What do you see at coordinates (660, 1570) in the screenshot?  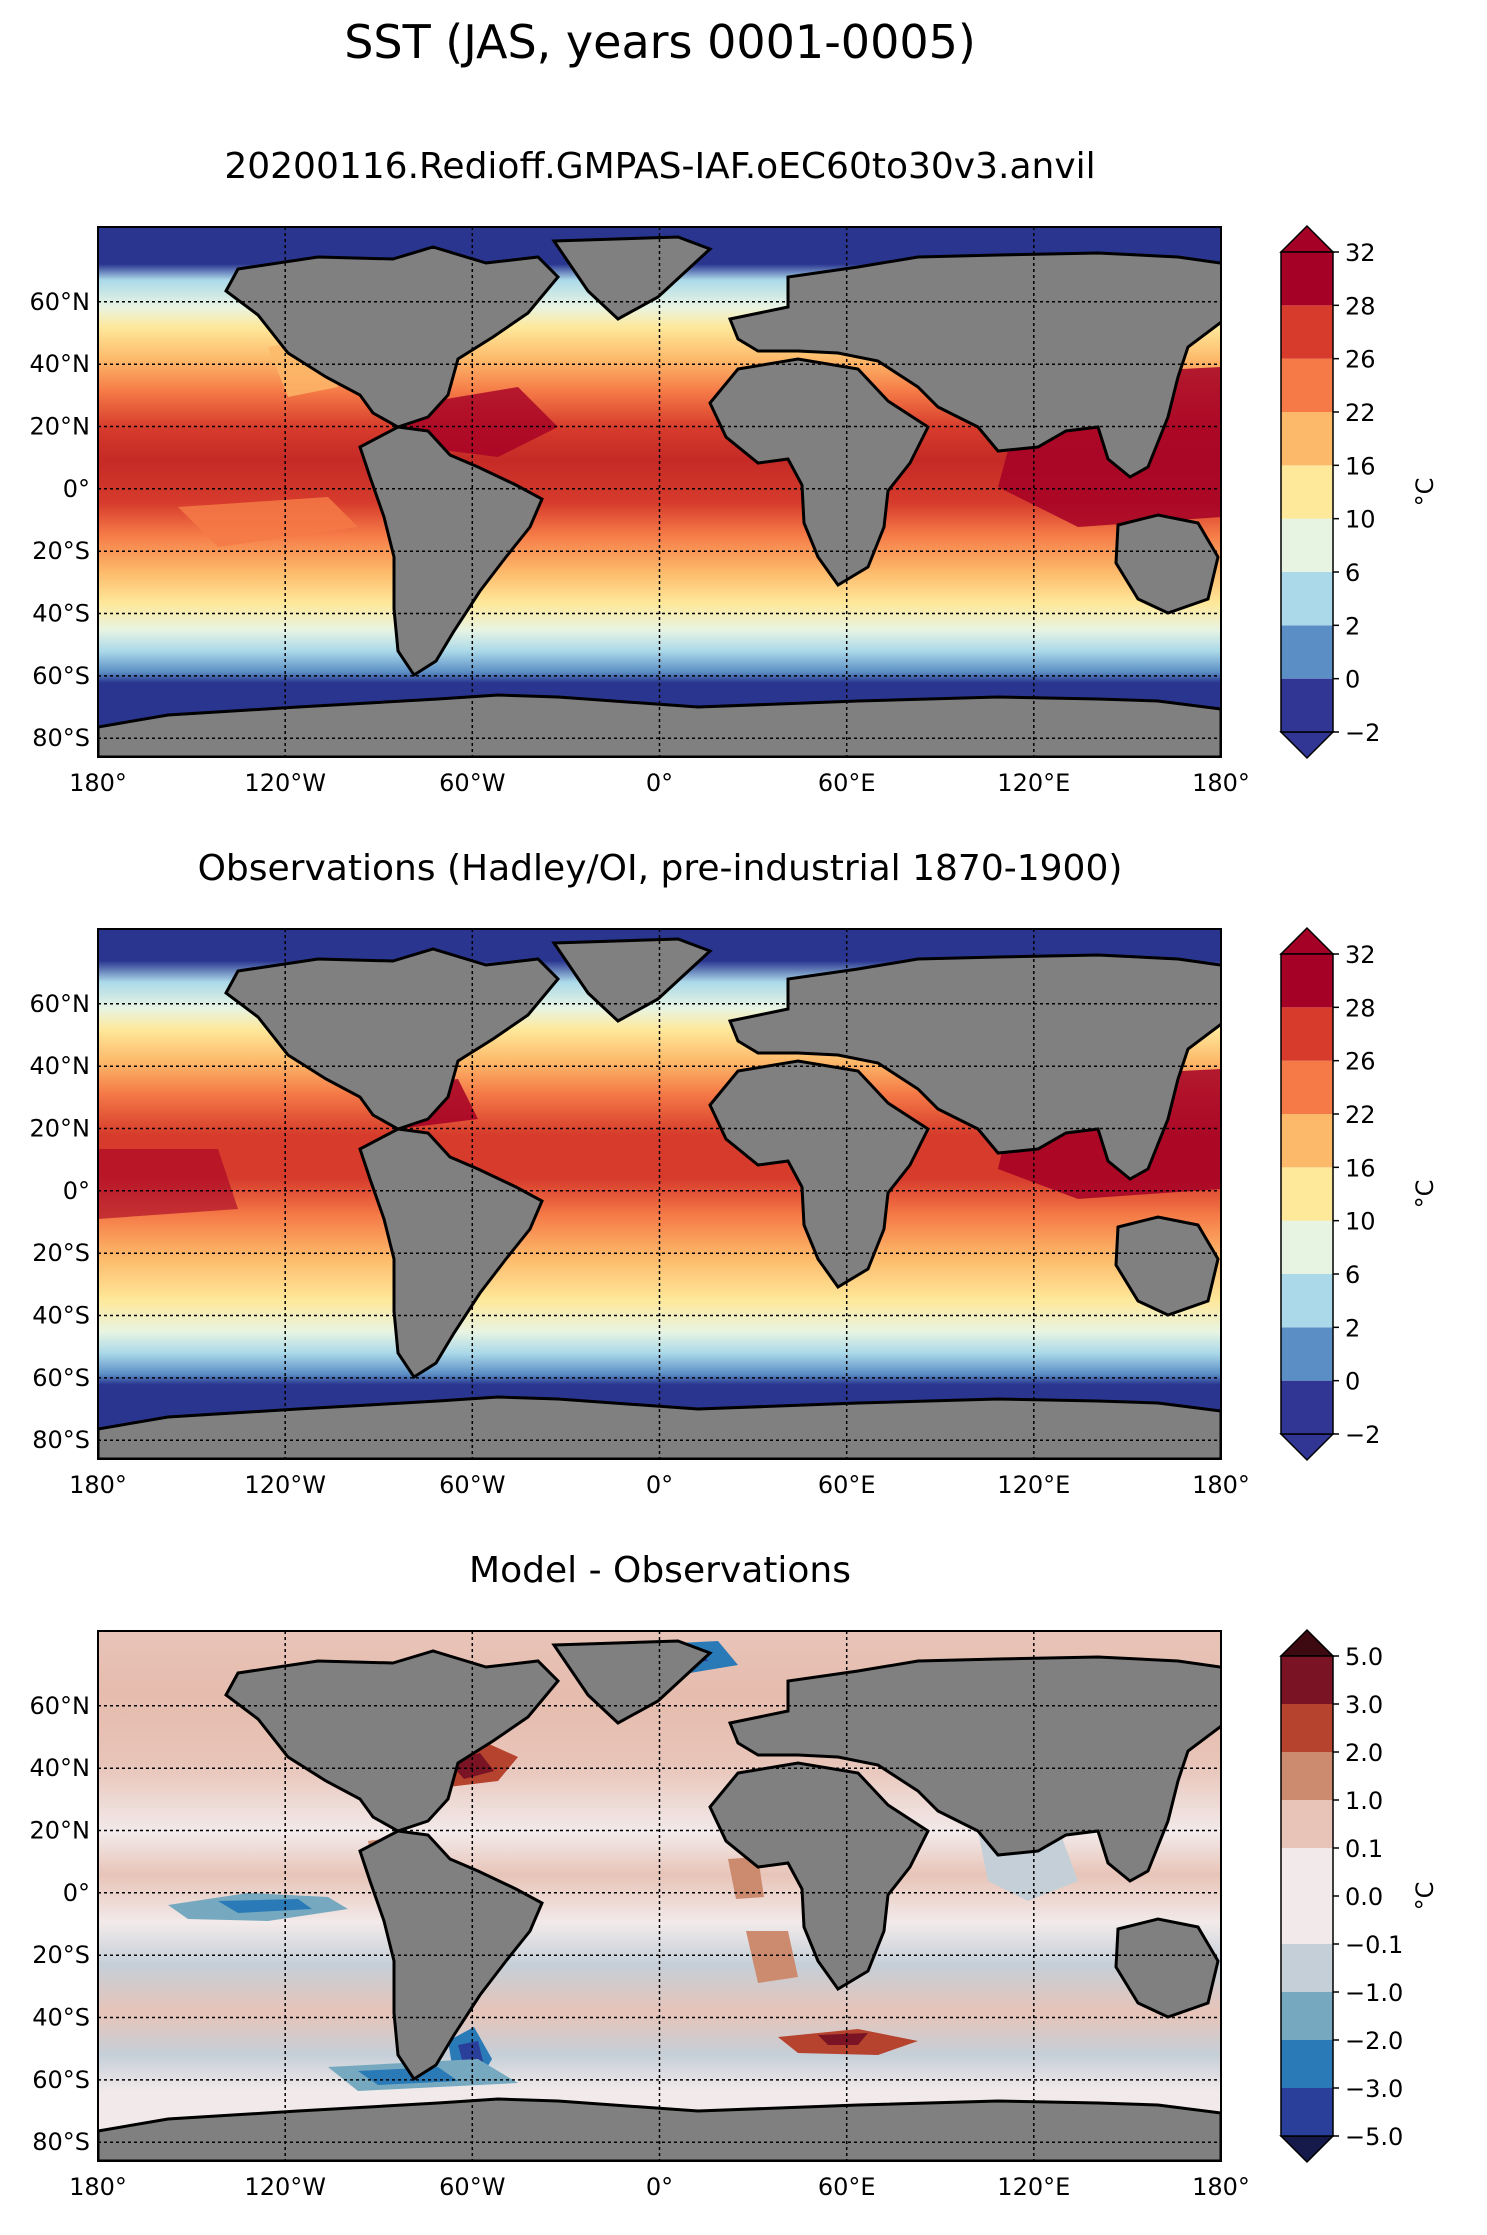 I see `panel-difference-title: Model - Observations` at bounding box center [660, 1570].